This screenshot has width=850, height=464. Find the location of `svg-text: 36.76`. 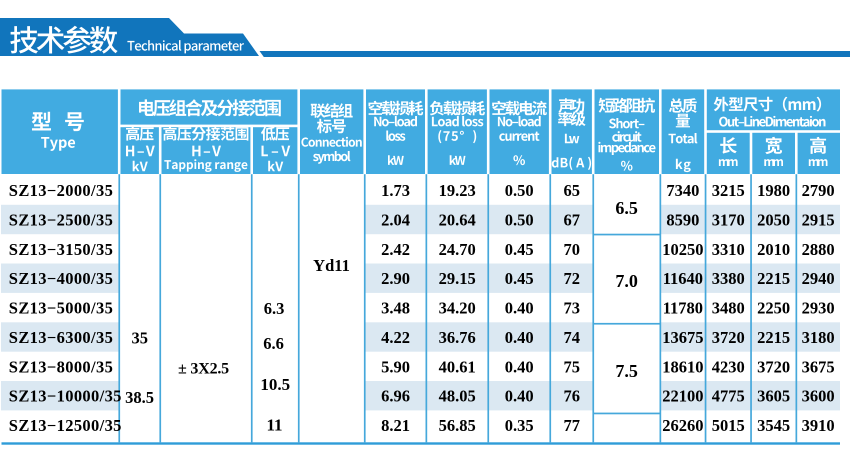

svg-text: 36.76 is located at coordinates (457, 337).